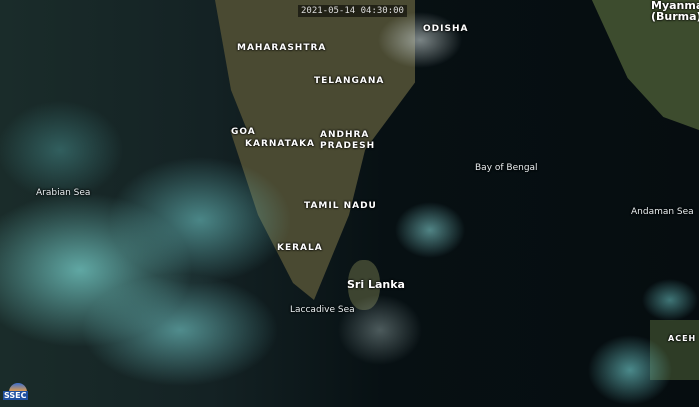 This screenshot has height=407, width=699. Describe the element at coordinates (352, 11) in the screenshot. I see `timestamp: 2021-05-14 04:30:00` at that location.